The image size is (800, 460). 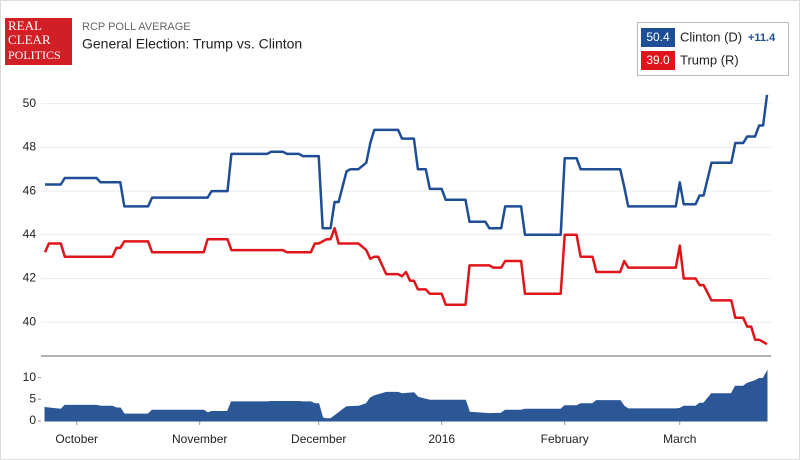 I want to click on chart-title: General Election: Trump vs. Clinton, so click(x=192, y=44).